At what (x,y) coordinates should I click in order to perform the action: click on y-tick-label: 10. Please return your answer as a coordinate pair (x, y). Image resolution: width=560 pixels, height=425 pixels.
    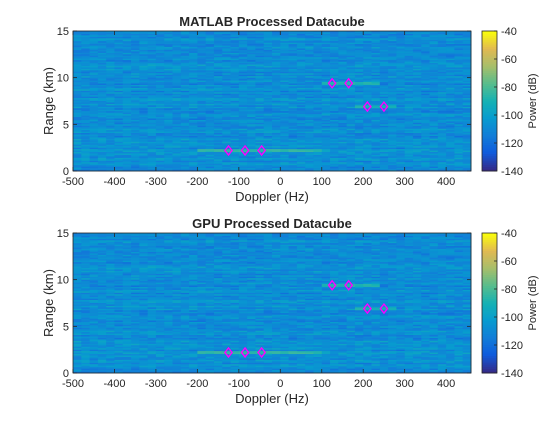
    Looking at the image, I should click on (63, 79).